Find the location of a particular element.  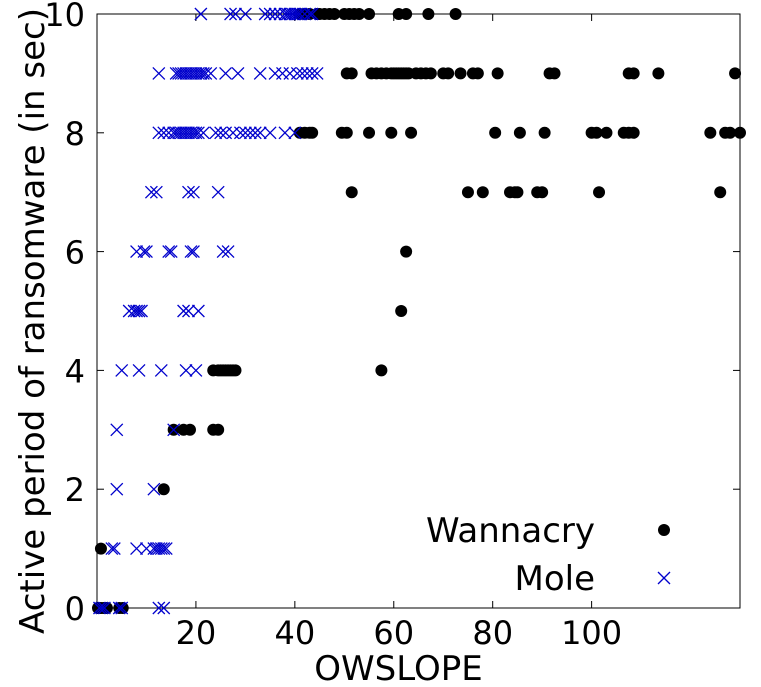

legend-marker-wannacry is located at coordinates (664, 530).